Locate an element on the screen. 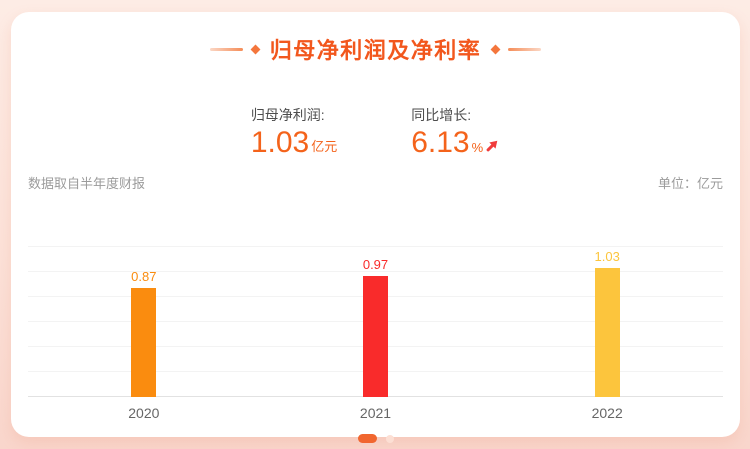 The height and width of the screenshot is (449, 750). bar-value-label: 0.87 is located at coordinates (144, 277).